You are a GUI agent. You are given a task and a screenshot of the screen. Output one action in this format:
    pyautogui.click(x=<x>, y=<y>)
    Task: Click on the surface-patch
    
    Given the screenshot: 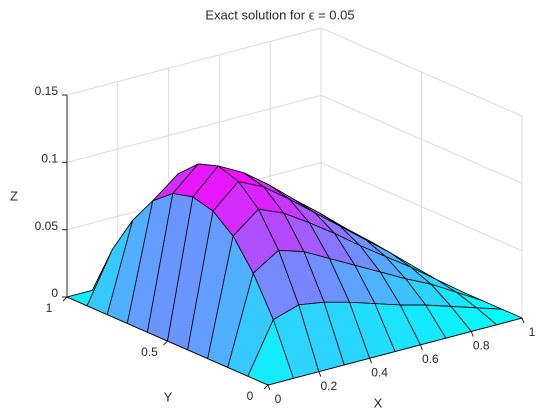 What is the action you would take?
    pyautogui.click(x=270, y=352)
    